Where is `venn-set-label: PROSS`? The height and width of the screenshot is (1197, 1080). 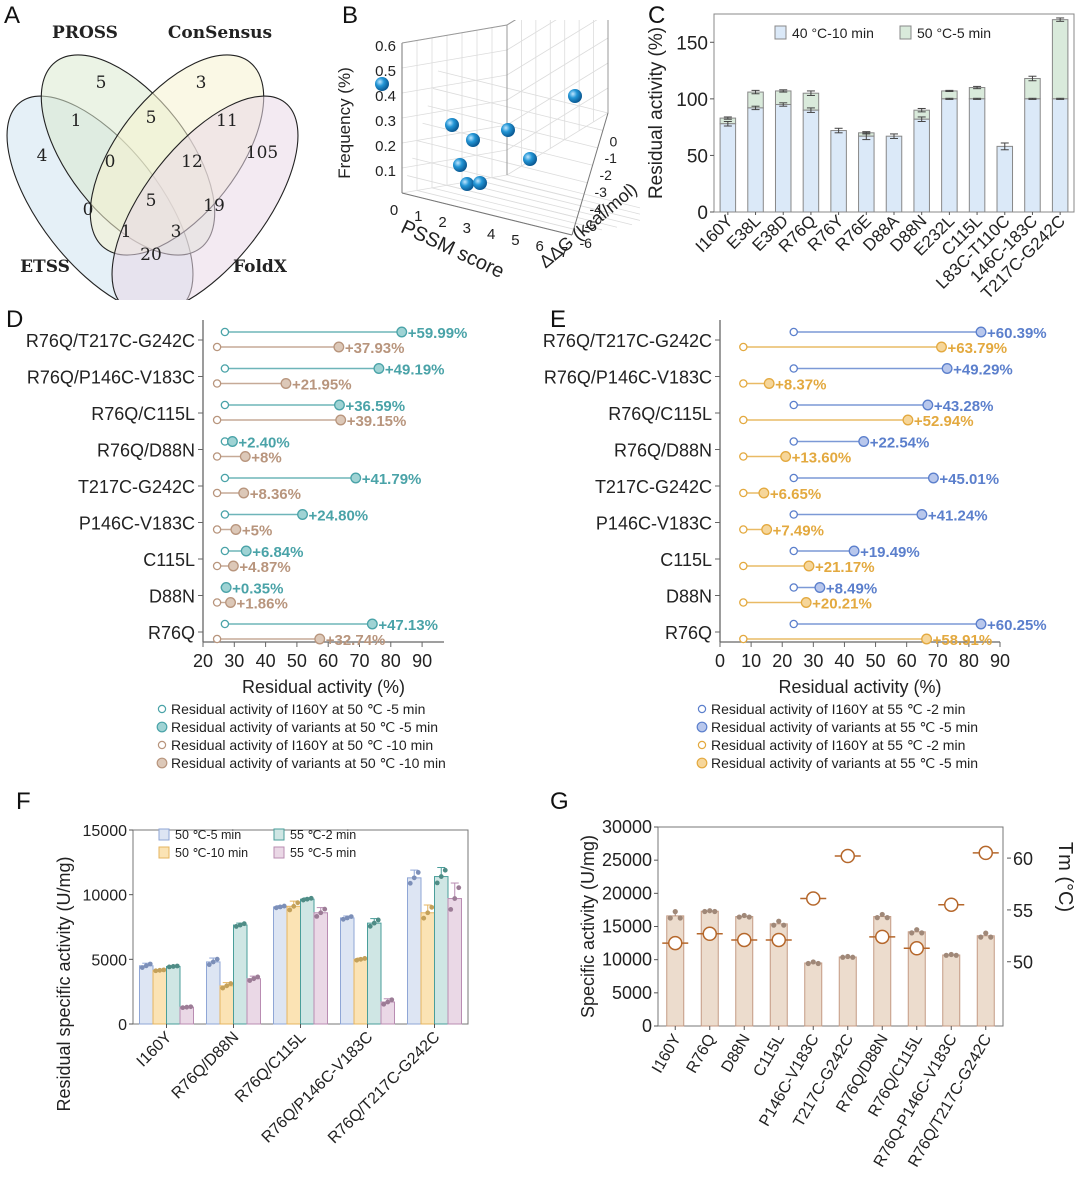 venn-set-label: PROSS is located at coordinates (85, 33).